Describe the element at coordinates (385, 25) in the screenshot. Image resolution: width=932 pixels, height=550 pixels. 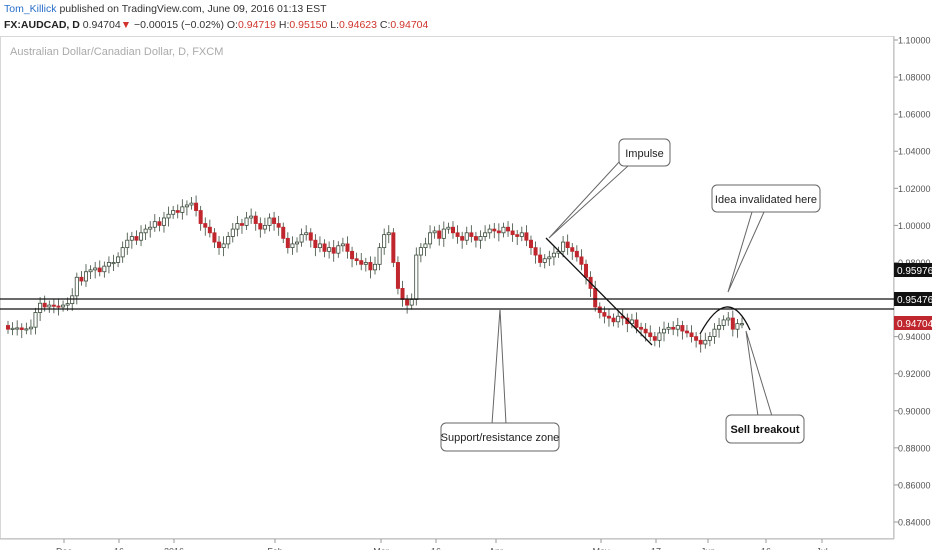
I see `close-label: C:` at that location.